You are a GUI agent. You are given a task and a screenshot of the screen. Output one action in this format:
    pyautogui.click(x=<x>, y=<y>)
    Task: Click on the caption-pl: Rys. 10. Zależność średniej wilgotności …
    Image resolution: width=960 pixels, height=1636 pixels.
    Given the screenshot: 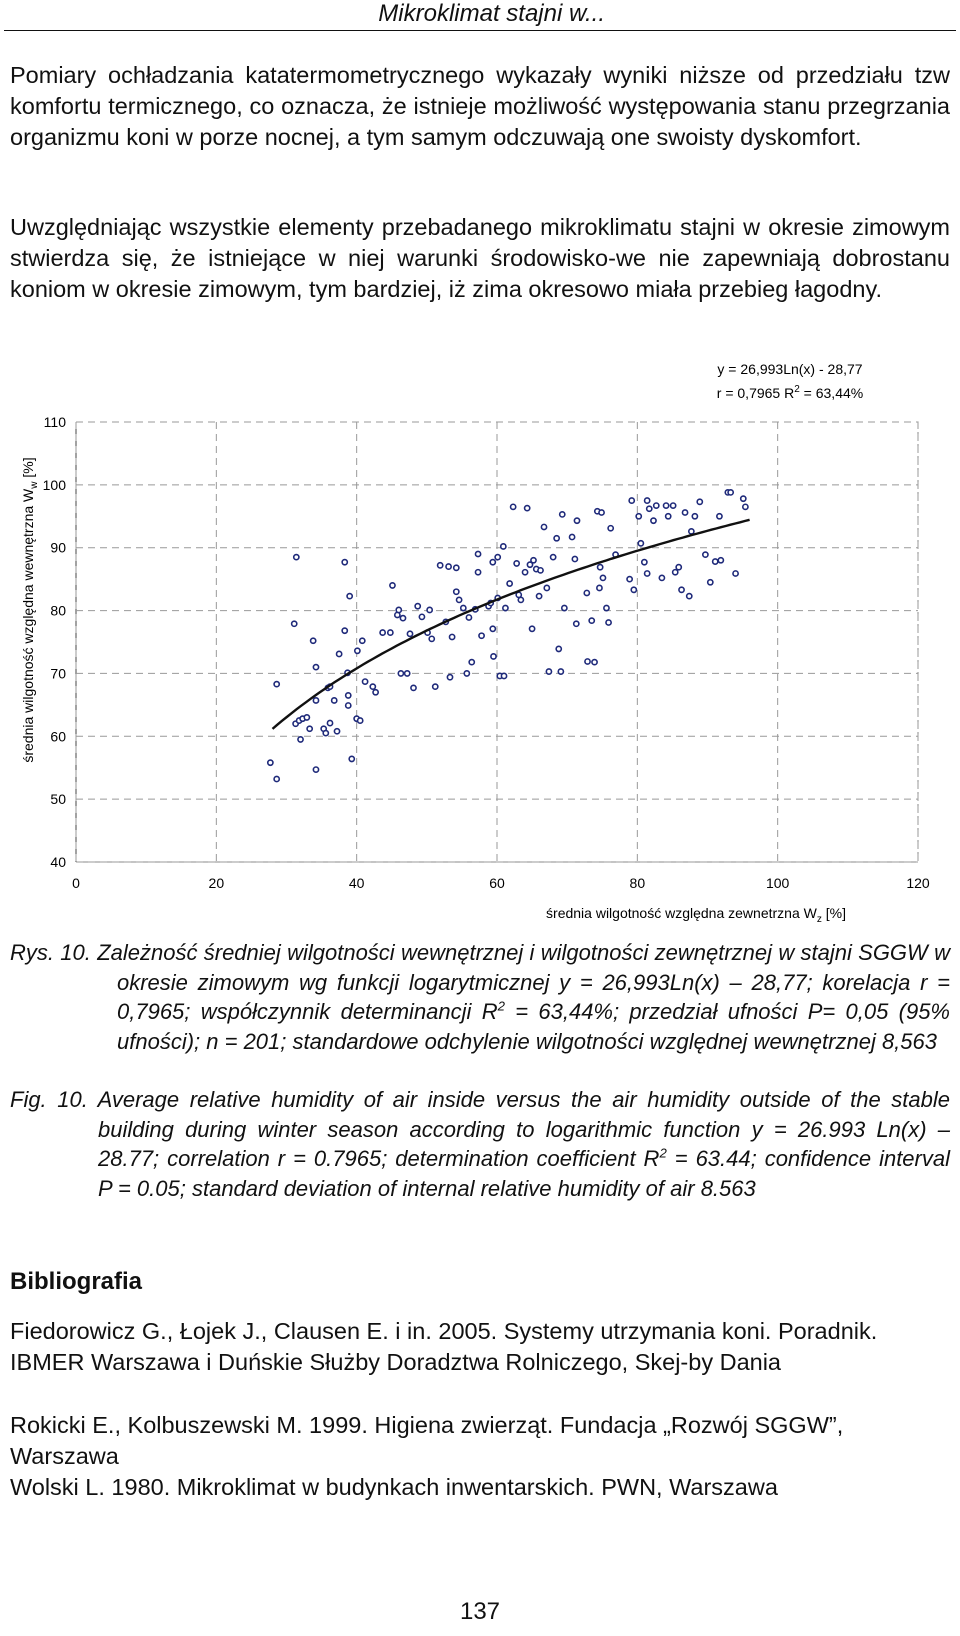 What is the action you would take?
    pyautogui.click(x=480, y=997)
    